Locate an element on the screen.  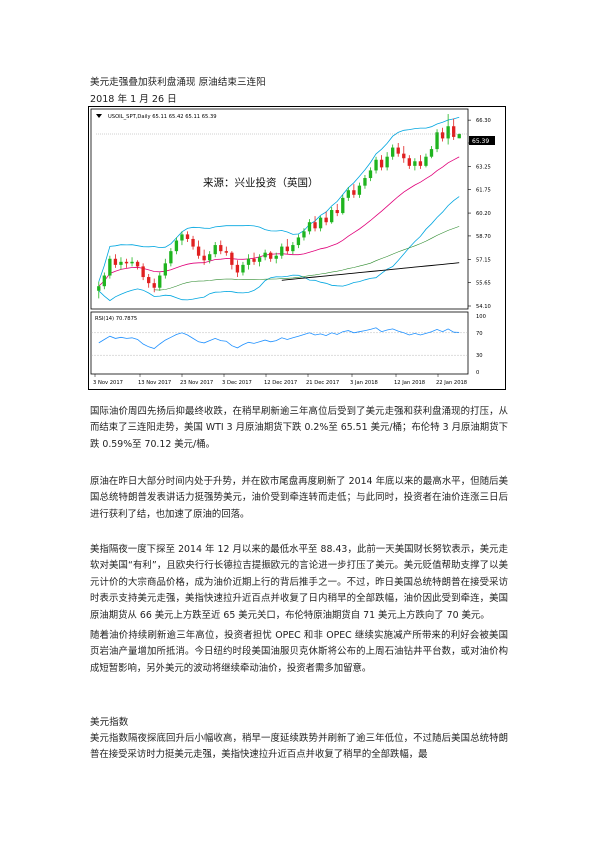
chart-title: USOIL_SPT,Daily 65.11 65.42 65.11 65.39 is located at coordinates (162, 117).